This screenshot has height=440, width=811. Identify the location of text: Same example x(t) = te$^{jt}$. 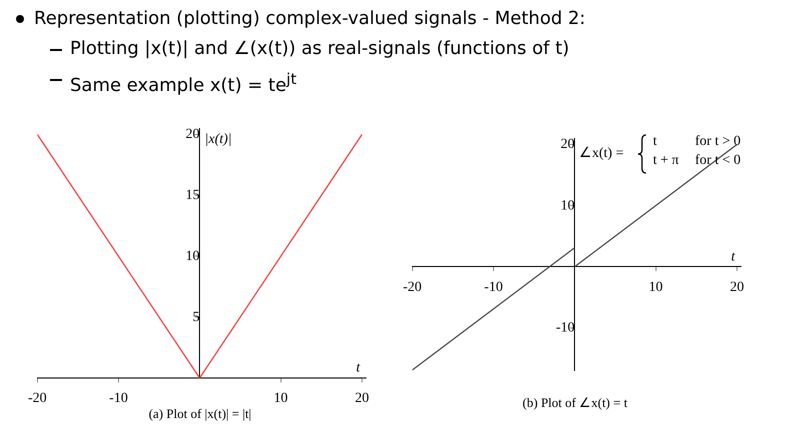
(183, 83).